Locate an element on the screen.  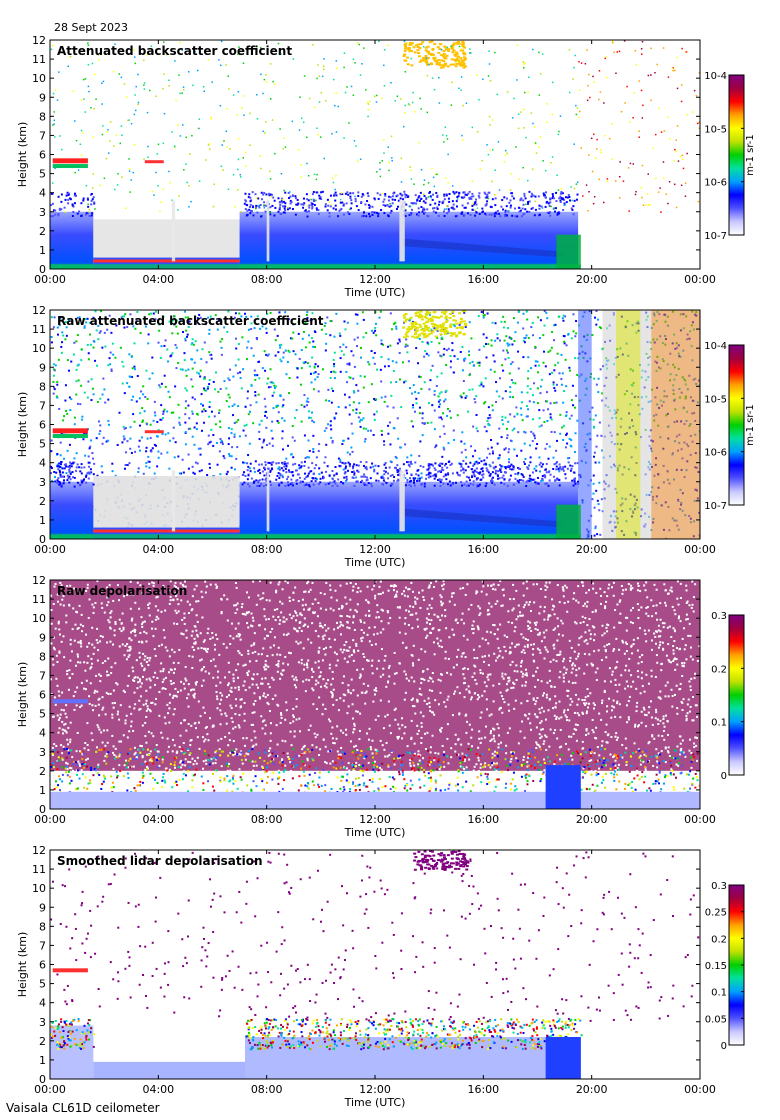
mid-cloud is located at coordinates (154, 162).